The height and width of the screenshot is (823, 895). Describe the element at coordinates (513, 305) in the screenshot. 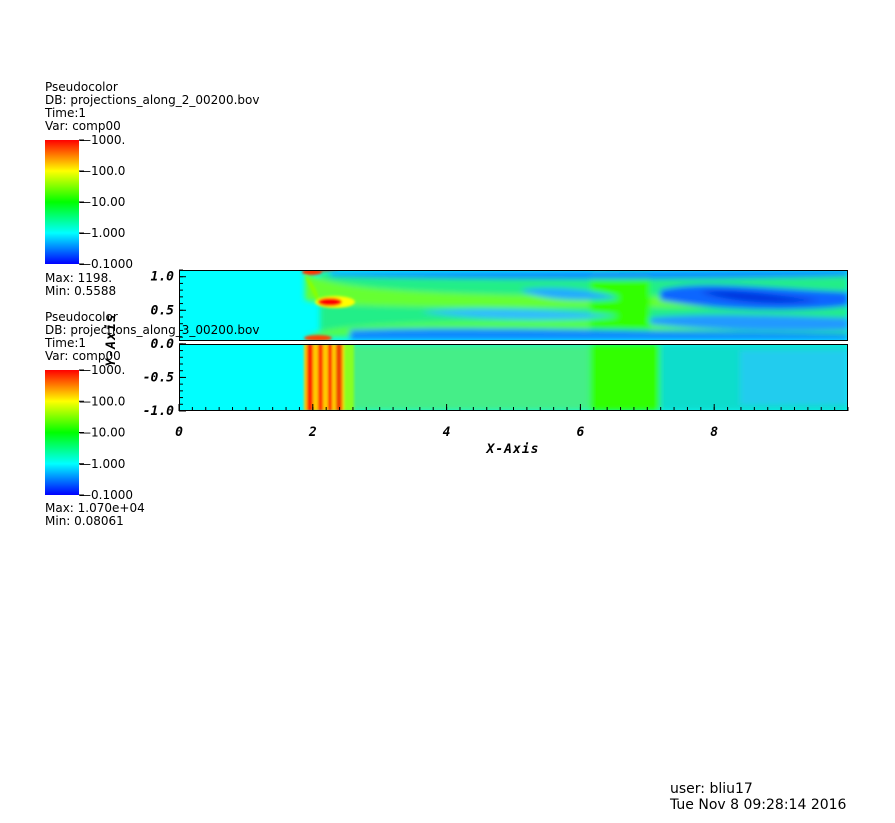

I see `heatmap-top` at that location.